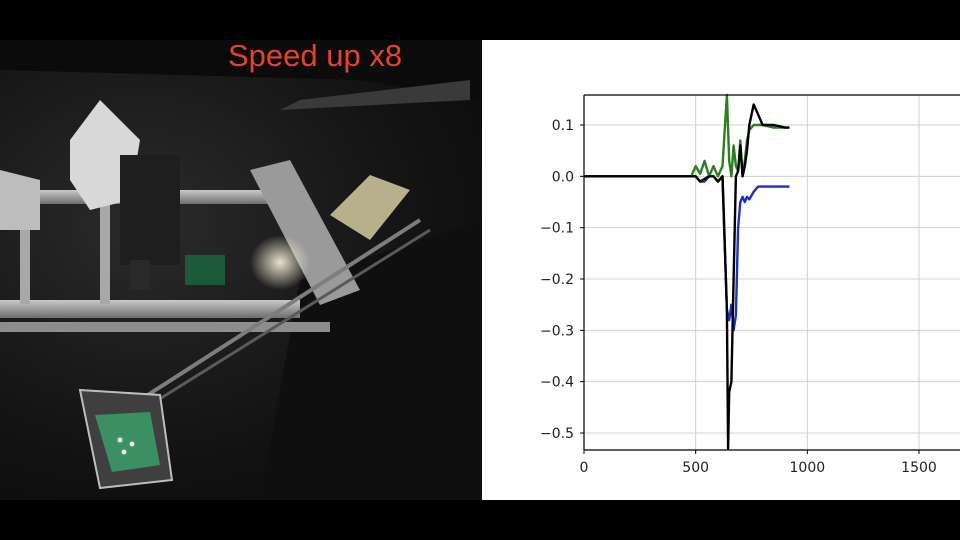 The height and width of the screenshot is (540, 960). Describe the element at coordinates (557, 331) in the screenshot. I see `y-tick-label: −0.3` at that location.